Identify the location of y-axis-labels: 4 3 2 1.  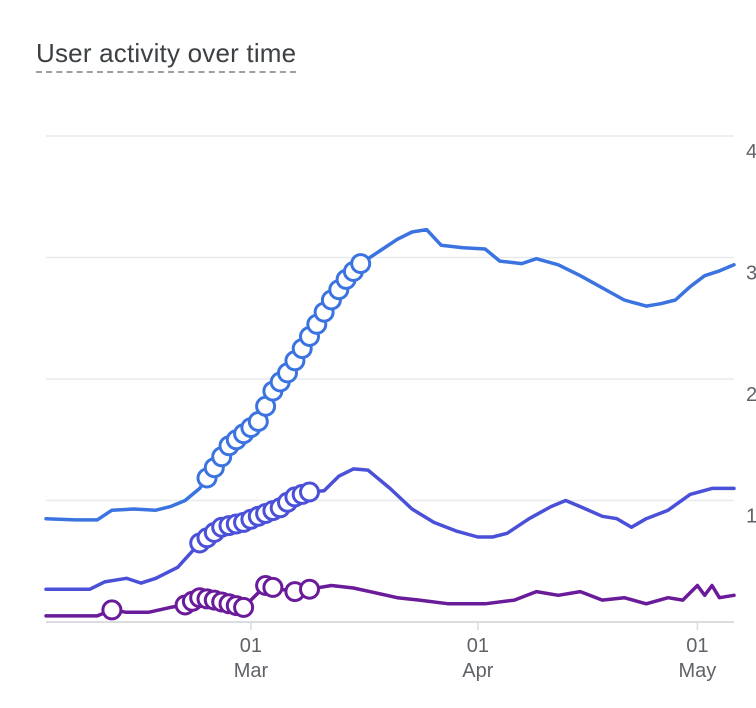
(751, 334).